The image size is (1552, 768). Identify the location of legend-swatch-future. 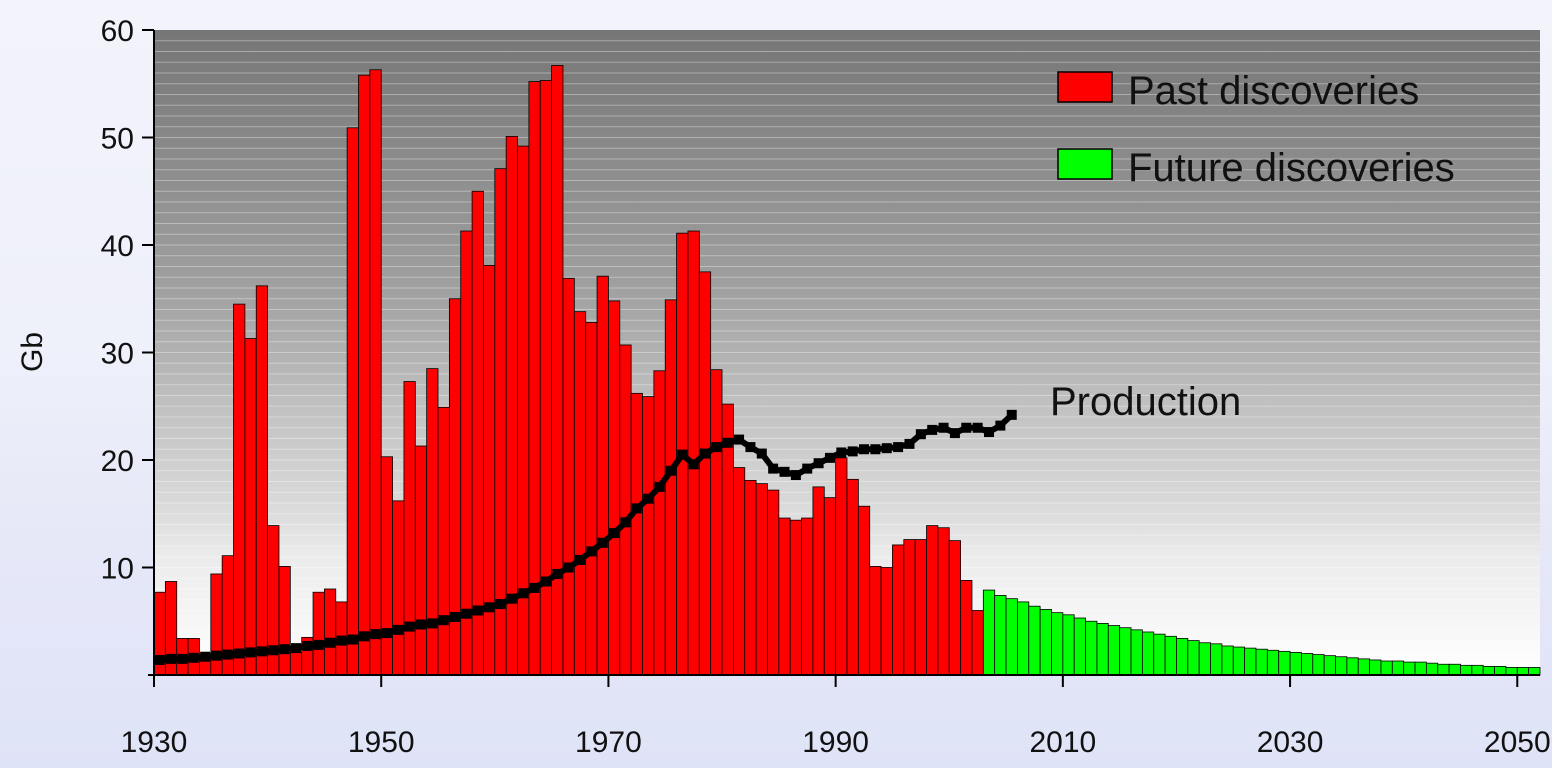
(1085, 164).